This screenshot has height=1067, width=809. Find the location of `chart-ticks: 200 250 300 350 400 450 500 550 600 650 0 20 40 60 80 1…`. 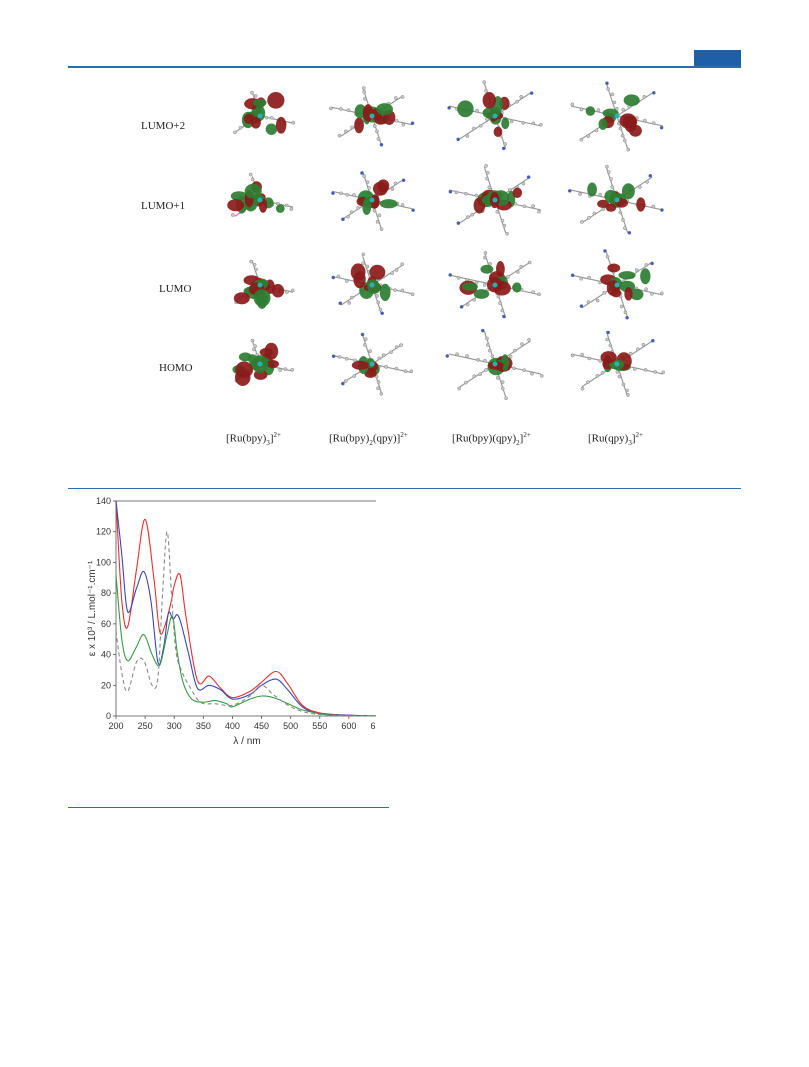

chart-ticks: 200 250 300 350 400 450 500 550 600 650 0 20 40 60 80 1… is located at coordinates (236, 613).